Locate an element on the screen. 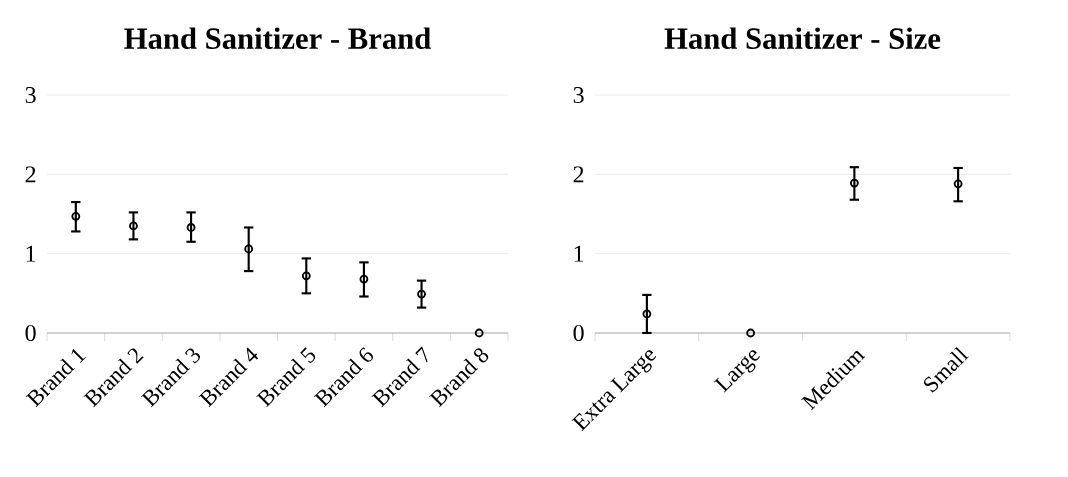 The image size is (1068, 477). chart-title: Hand Sanitizer - Brand is located at coordinates (277, 38).